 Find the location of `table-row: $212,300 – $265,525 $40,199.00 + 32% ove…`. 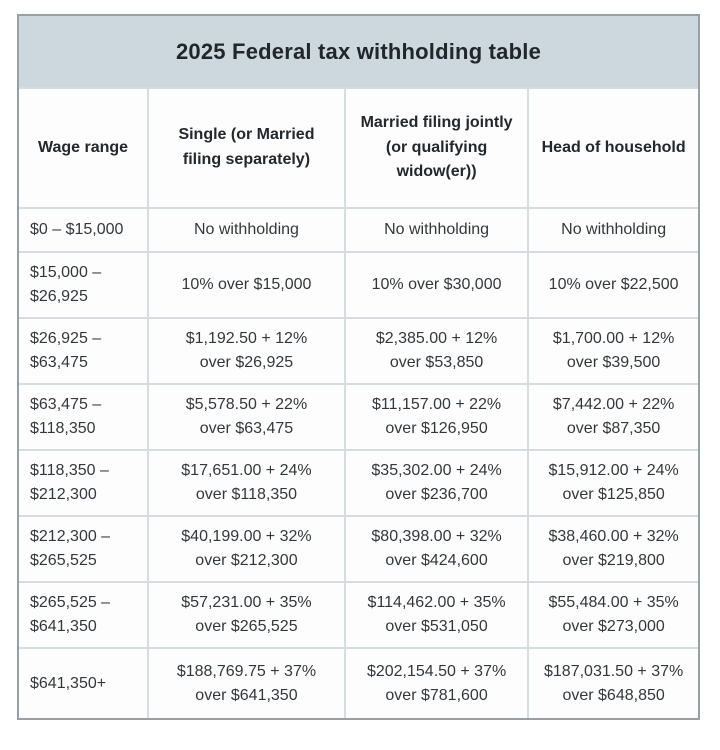

table-row: $212,300 – $265,525 $40,199.00 + 32% ove… is located at coordinates (358, 549).